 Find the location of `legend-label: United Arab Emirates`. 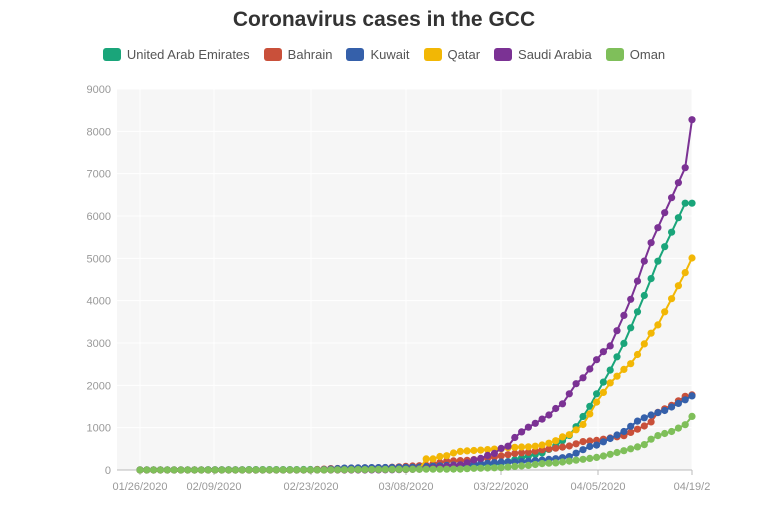

legend-label: United Arab Emirates is located at coordinates (188, 54).